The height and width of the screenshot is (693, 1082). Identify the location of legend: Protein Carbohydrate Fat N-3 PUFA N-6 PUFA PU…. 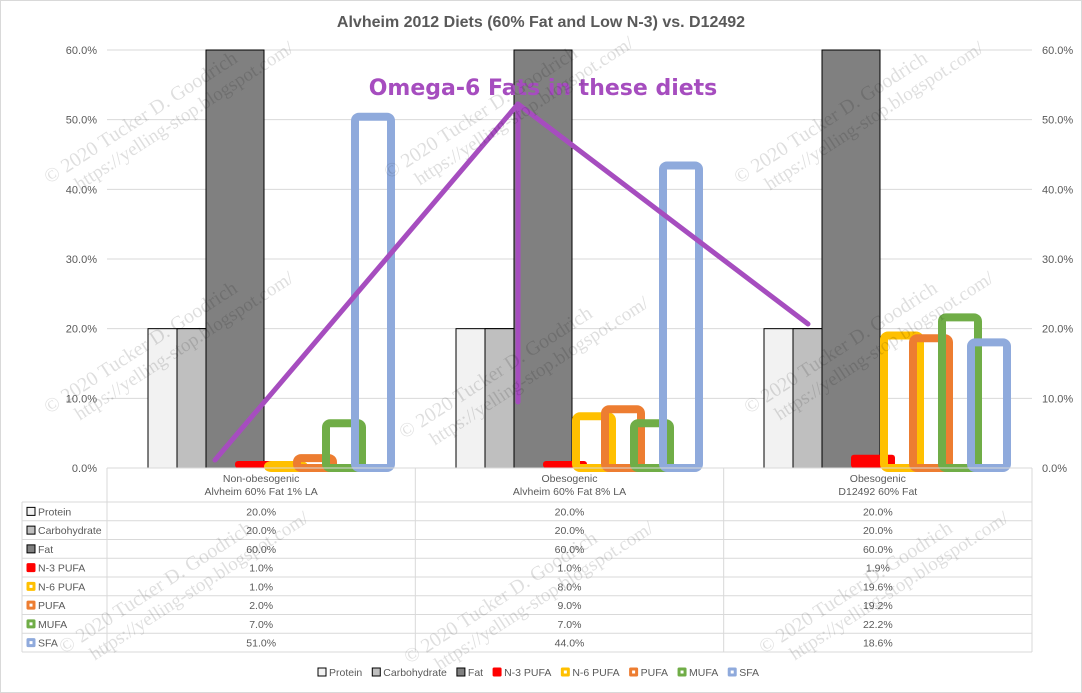
(538, 673).